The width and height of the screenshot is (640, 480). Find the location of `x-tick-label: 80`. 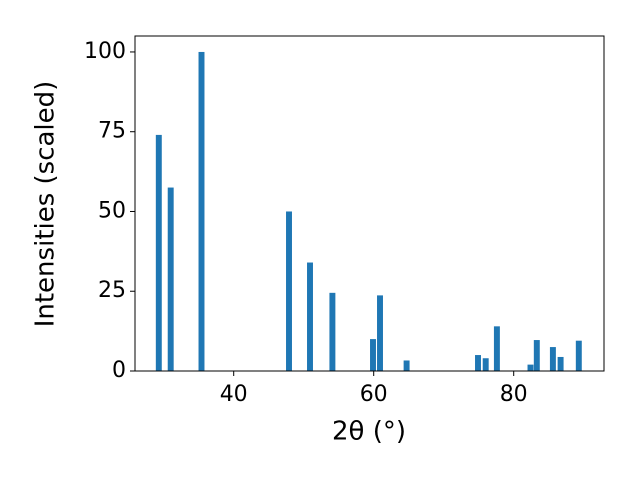

x-tick-label: 80 is located at coordinates (514, 394).